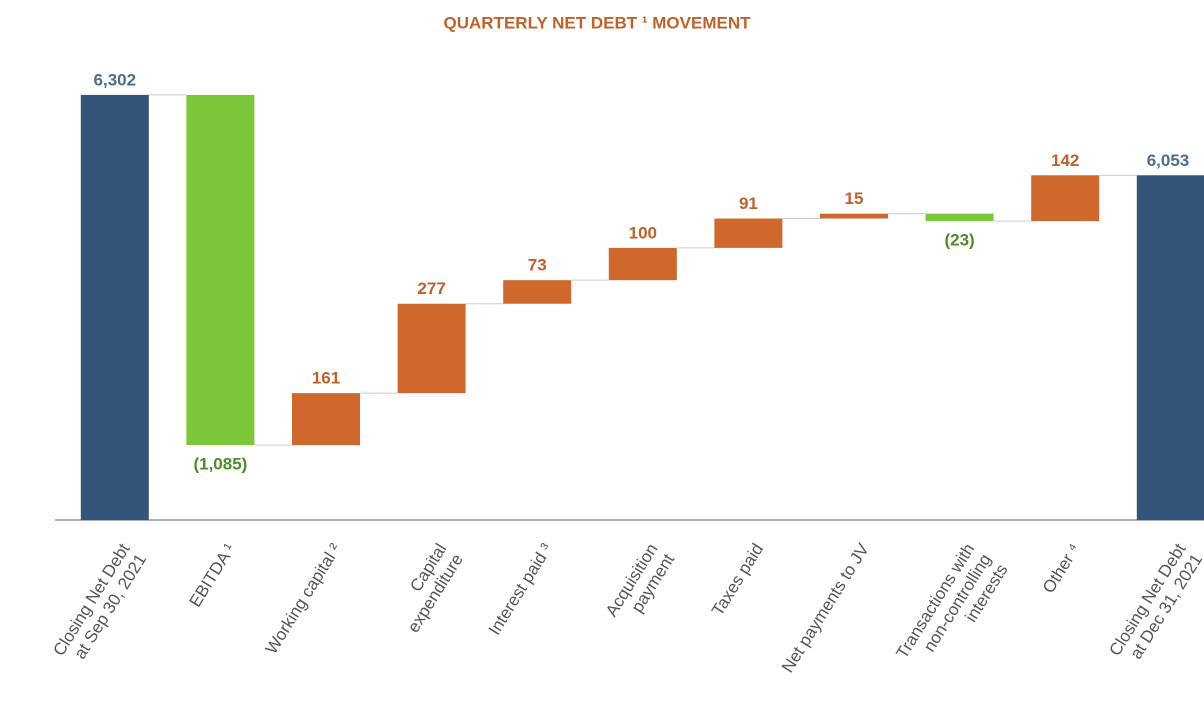 Image resolution: width=1204 pixels, height=725 pixels. I want to click on x-tick-label-line: Taxes paid, so click(737, 579).